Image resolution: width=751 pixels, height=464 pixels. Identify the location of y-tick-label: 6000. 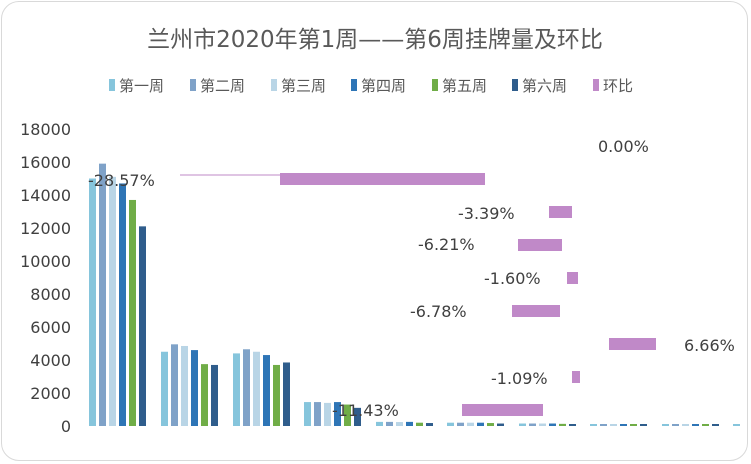
(50, 327).